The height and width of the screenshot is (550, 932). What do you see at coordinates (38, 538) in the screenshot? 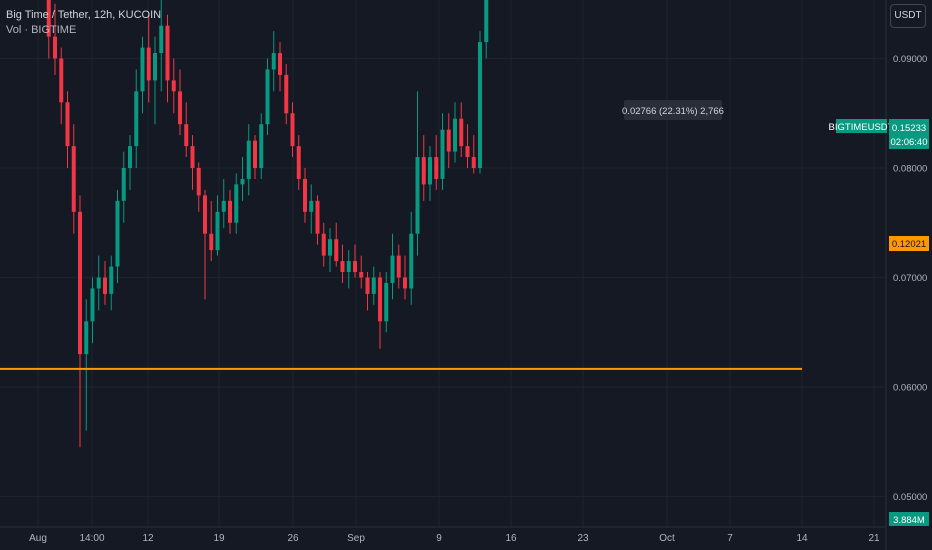
I see `time-tick-label: Aug` at bounding box center [38, 538].